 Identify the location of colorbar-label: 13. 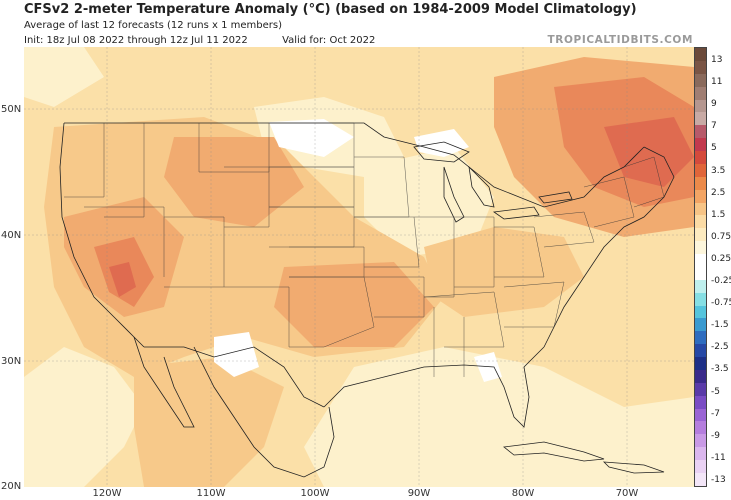
(717, 60).